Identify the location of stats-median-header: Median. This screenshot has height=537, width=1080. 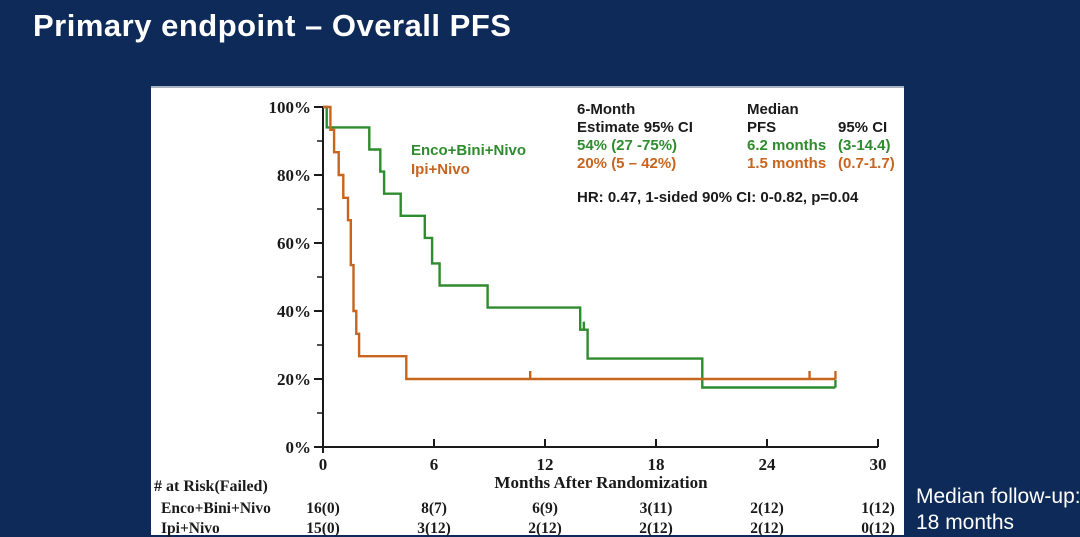
(773, 109).